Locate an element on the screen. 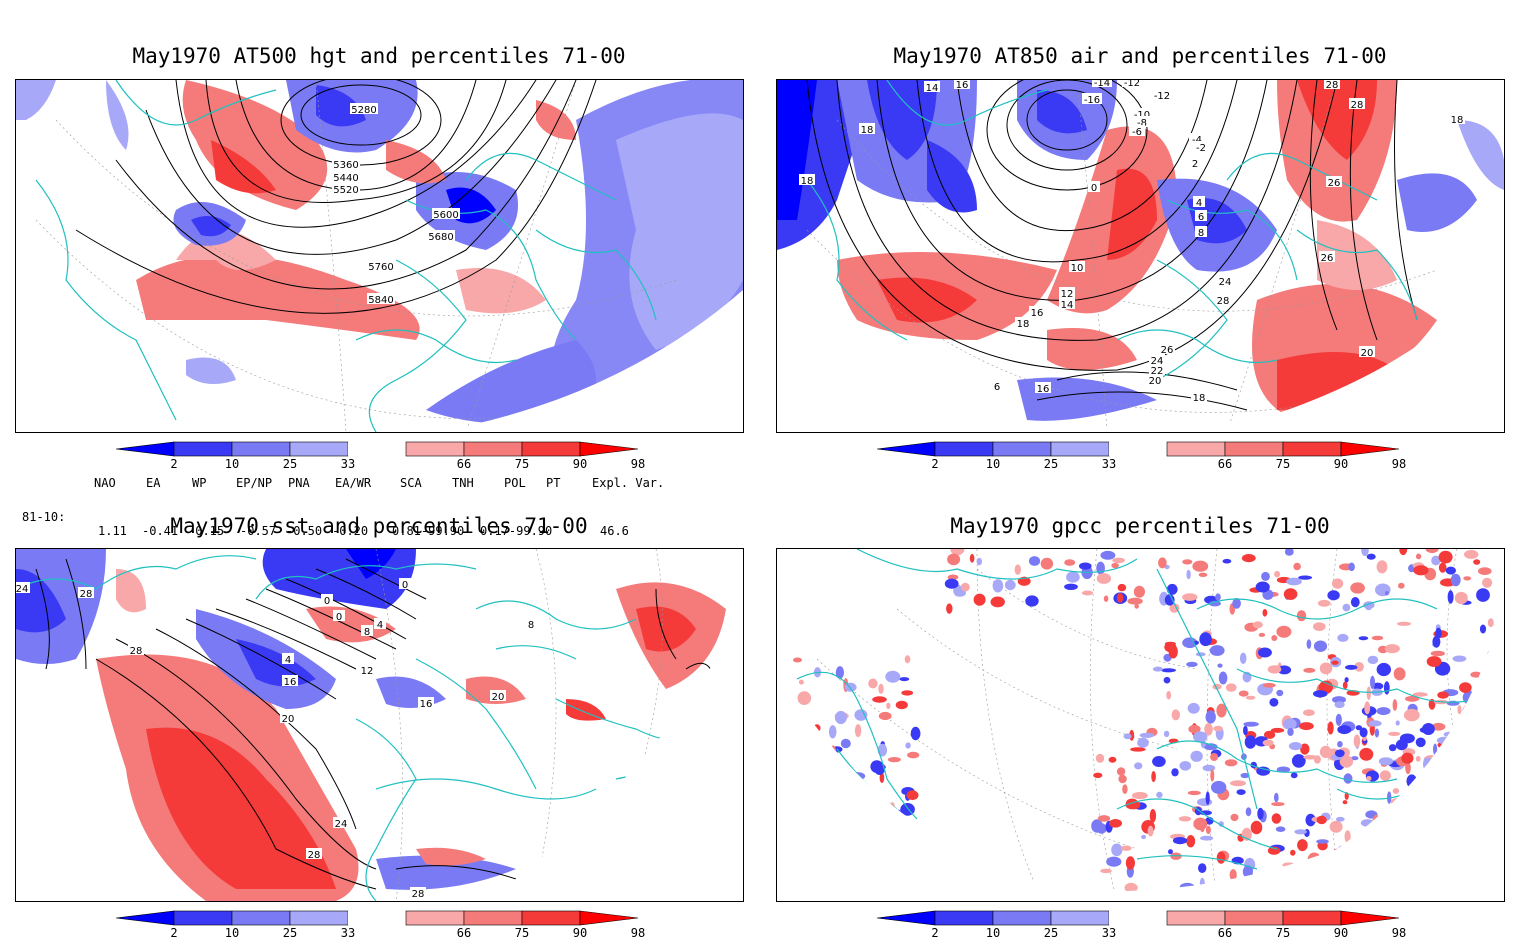 This screenshot has height=940, width=1520. index-value-cell: -0.41 is located at coordinates (160, 531).